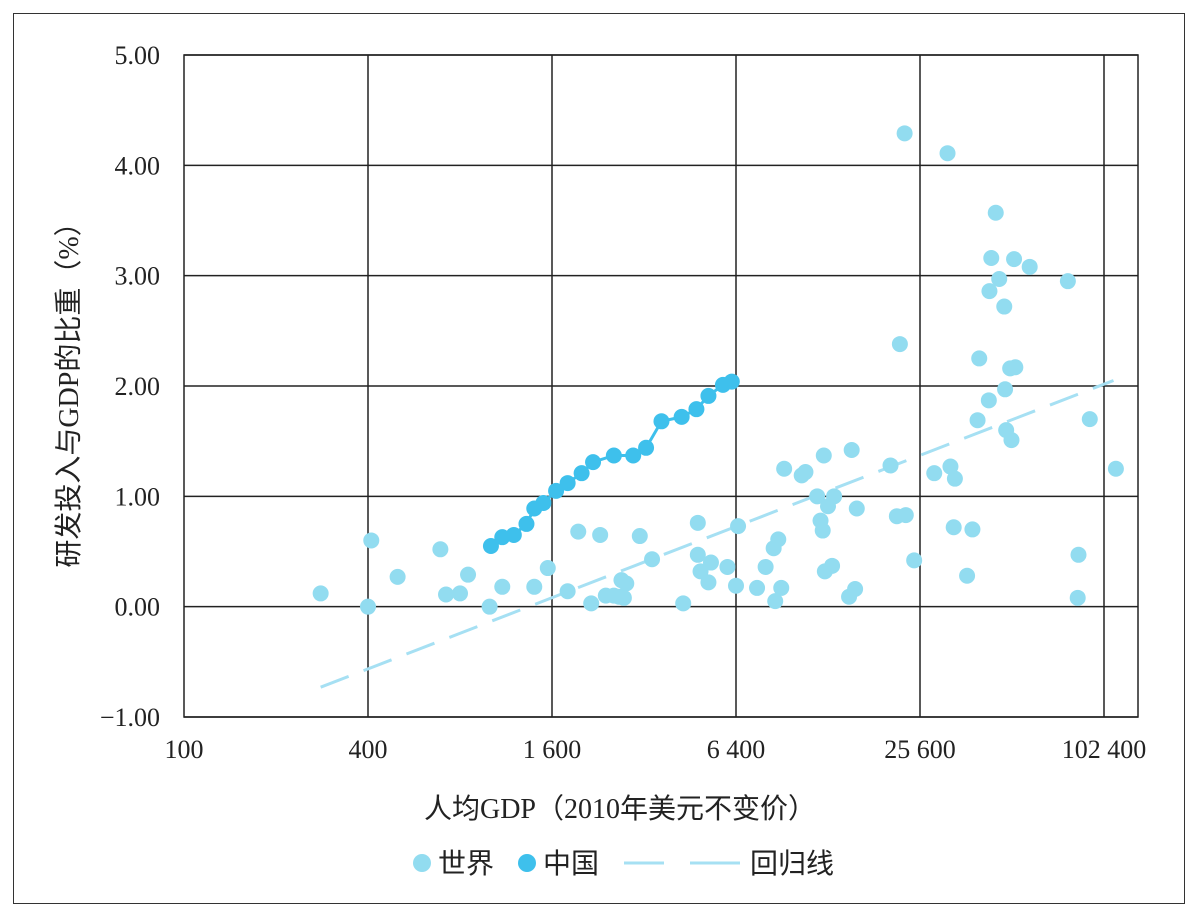  What do you see at coordinates (920, 749) in the screenshot?
I see `x-tick-label: 25 600` at bounding box center [920, 749].